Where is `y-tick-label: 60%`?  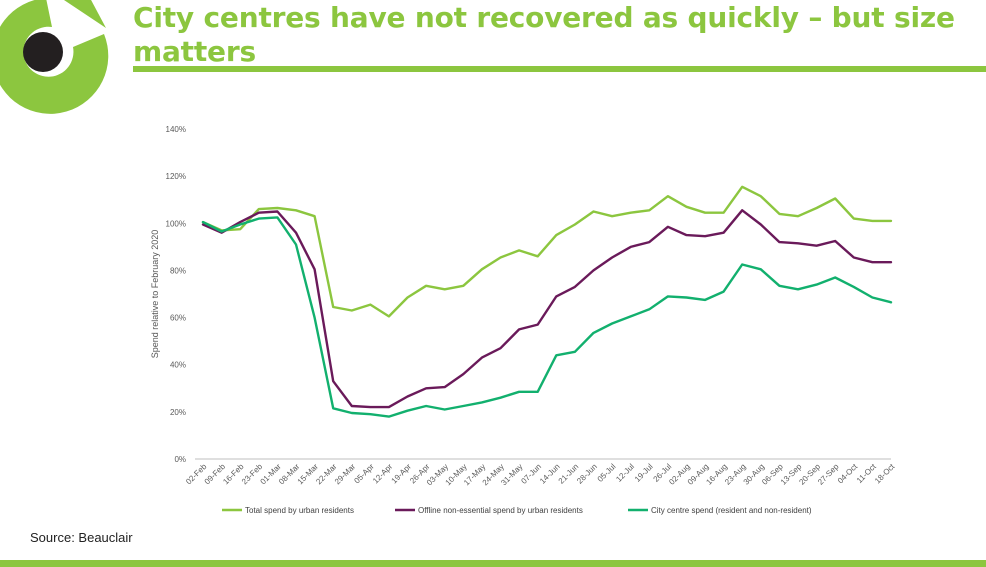 y-tick-label: 60% is located at coordinates (178, 318).